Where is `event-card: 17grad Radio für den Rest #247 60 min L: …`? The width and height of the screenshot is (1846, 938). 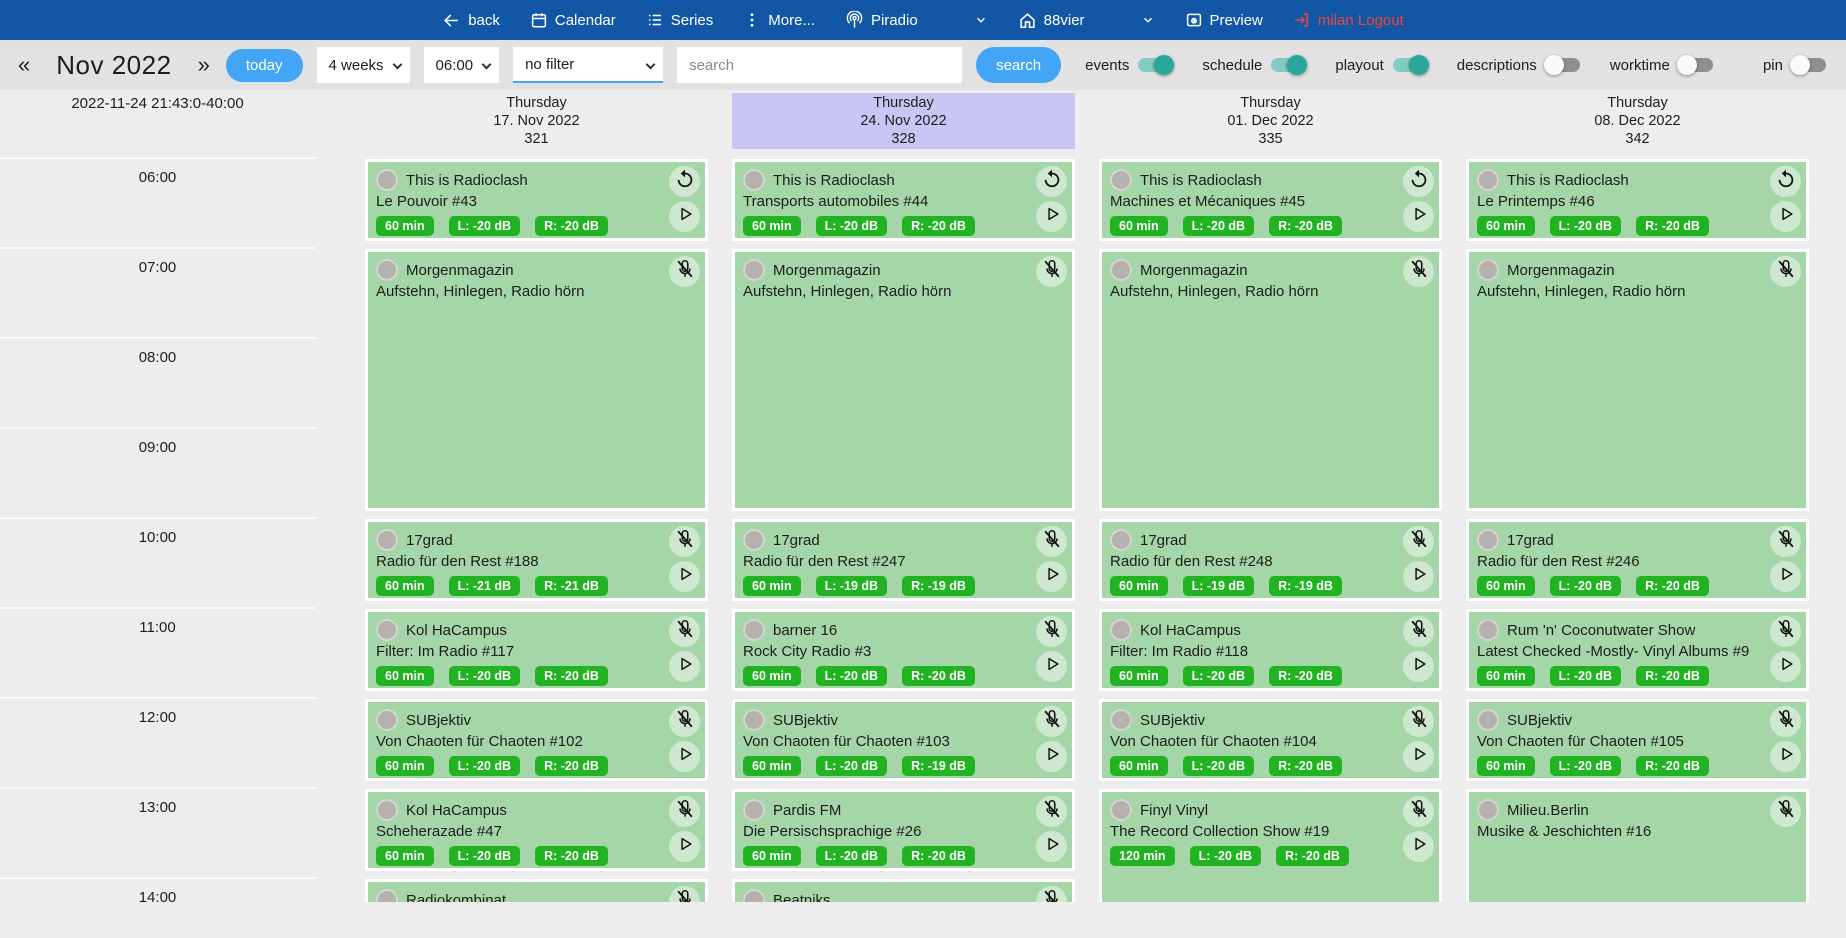 event-card: 17grad Radio für den Rest #247 60 min L: … is located at coordinates (903, 560).